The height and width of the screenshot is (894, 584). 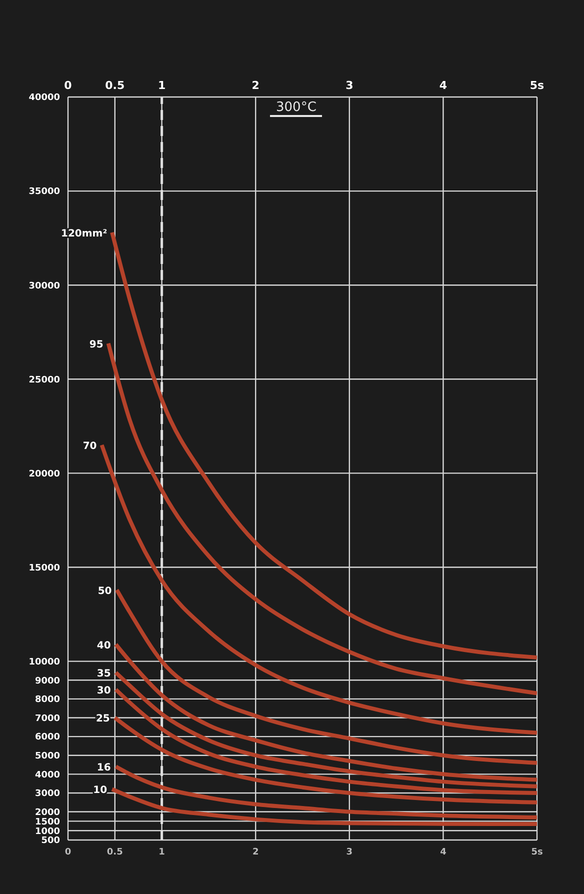 What do you see at coordinates (47, 700) in the screenshot?
I see `y-tick-label: 8000` at bounding box center [47, 700].